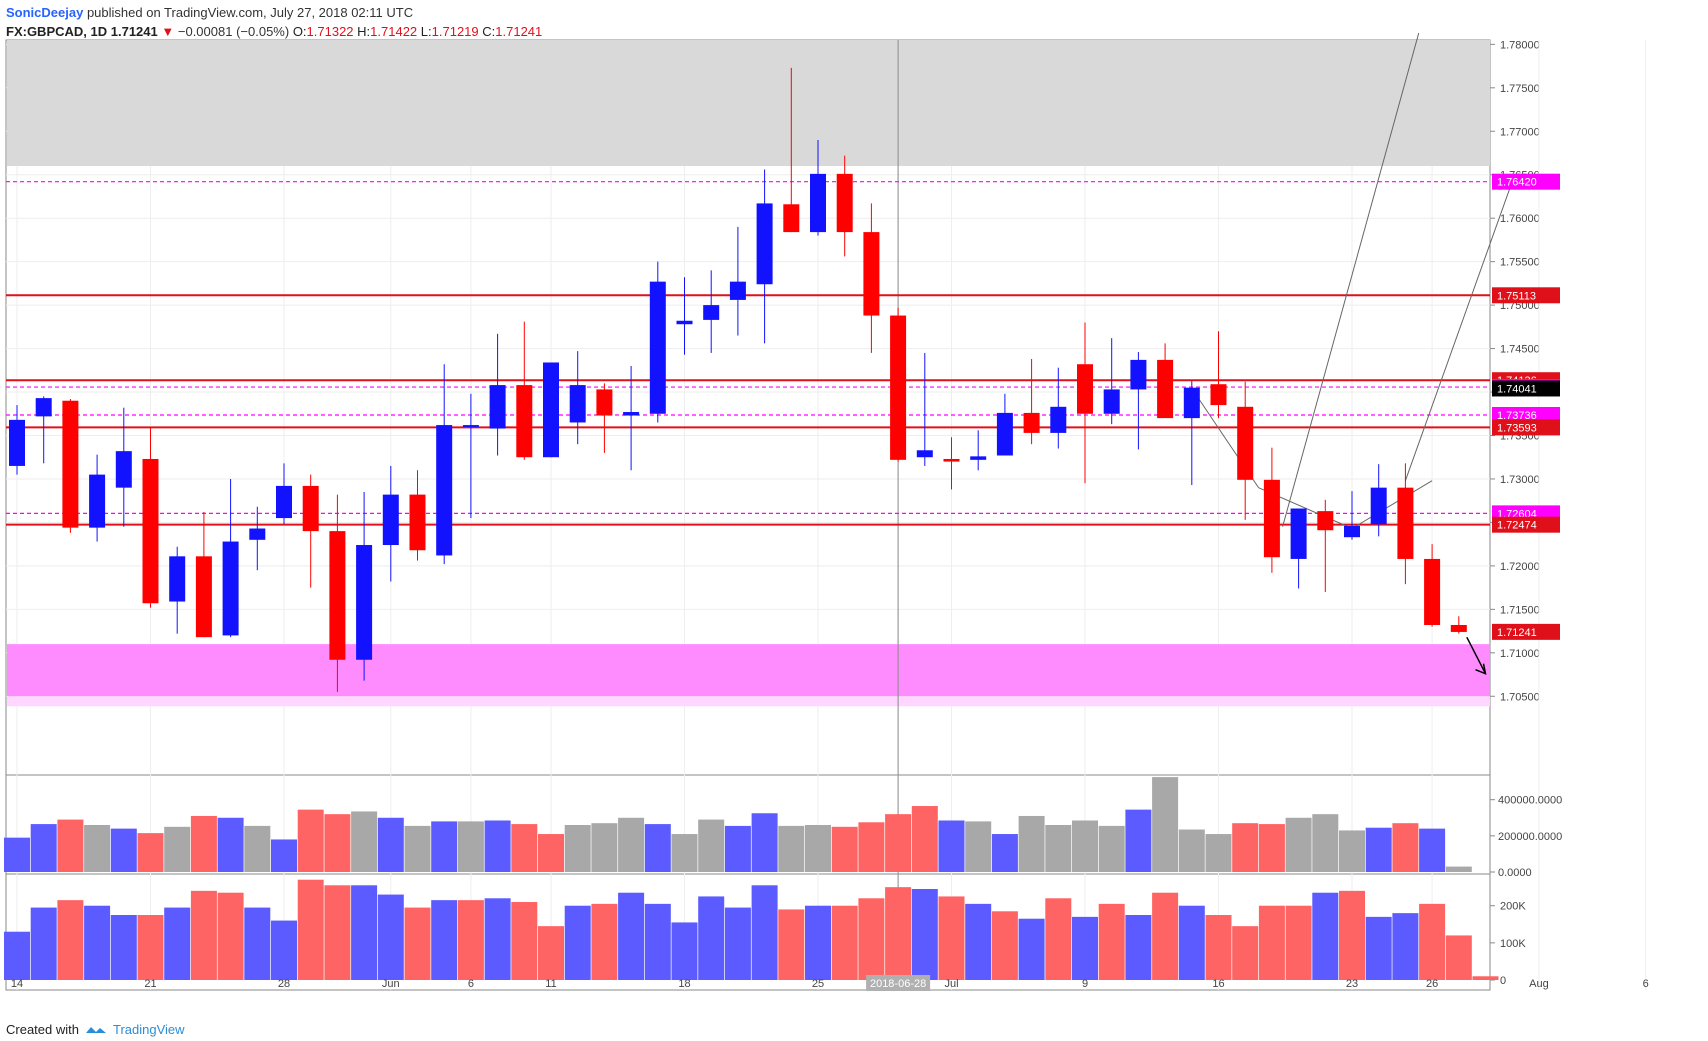 This screenshot has height=1041, width=1708. What do you see at coordinates (364, 31) in the screenshot?
I see `high-label: H:` at bounding box center [364, 31].